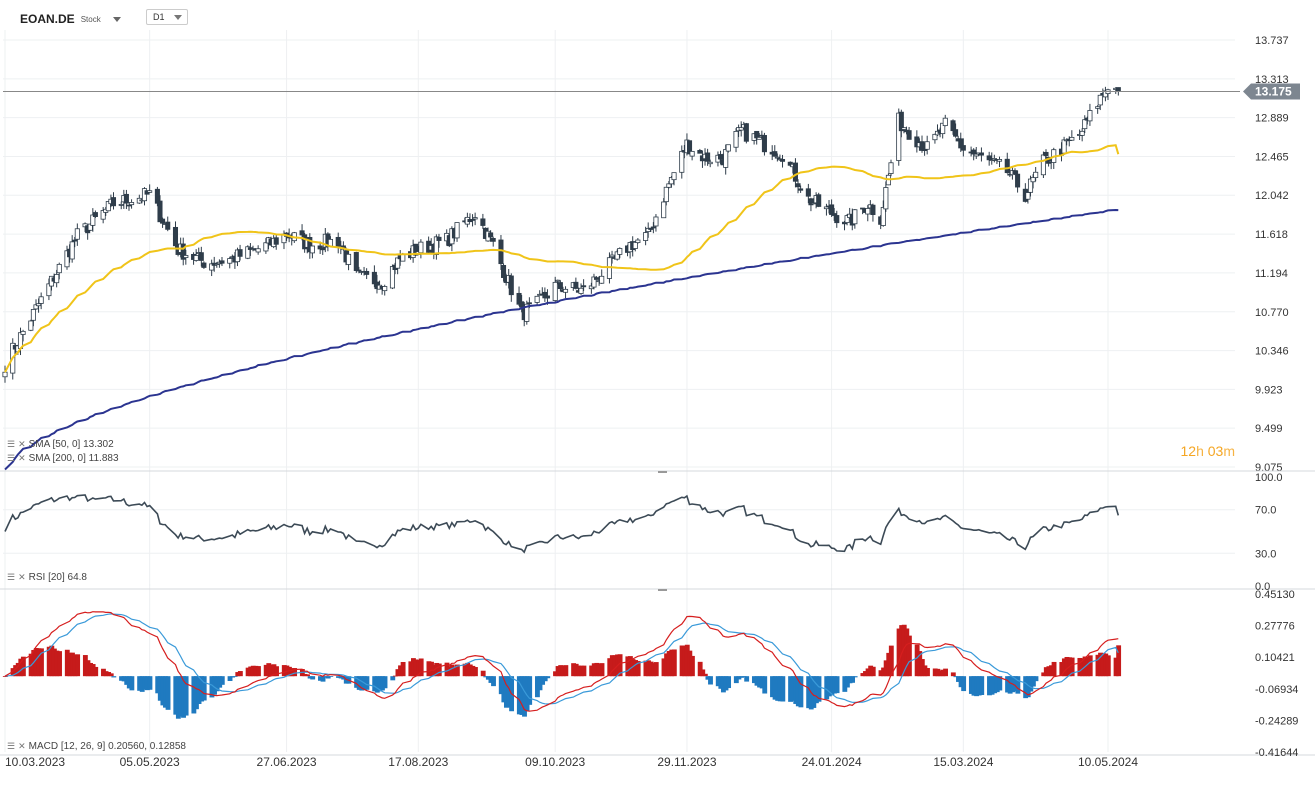  I want to click on symbol-dropdown-icon, so click(116, 19).